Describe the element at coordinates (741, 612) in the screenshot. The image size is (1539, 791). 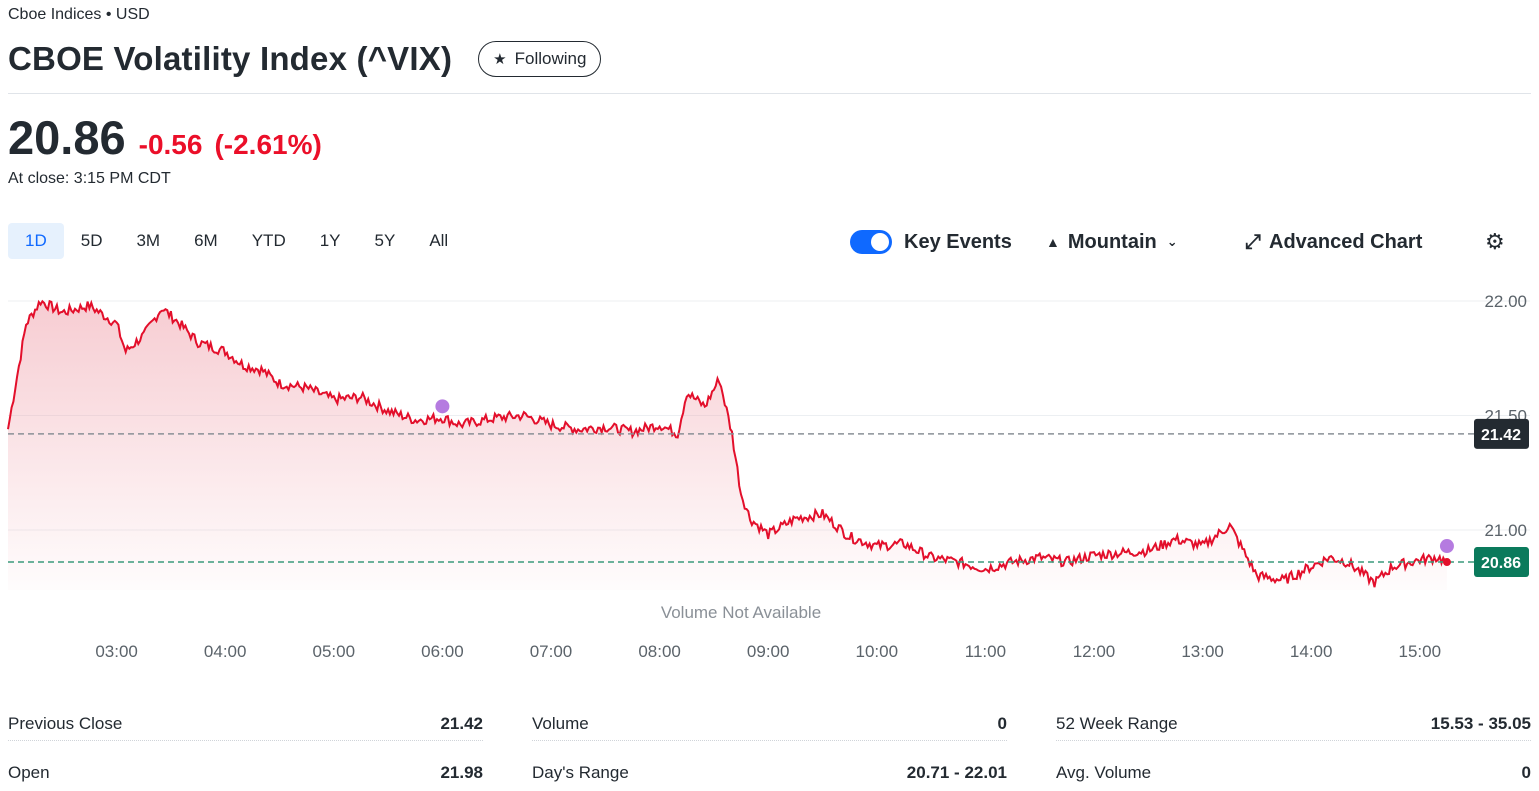
I see `volume-not-available: Volume Not Available` at that location.